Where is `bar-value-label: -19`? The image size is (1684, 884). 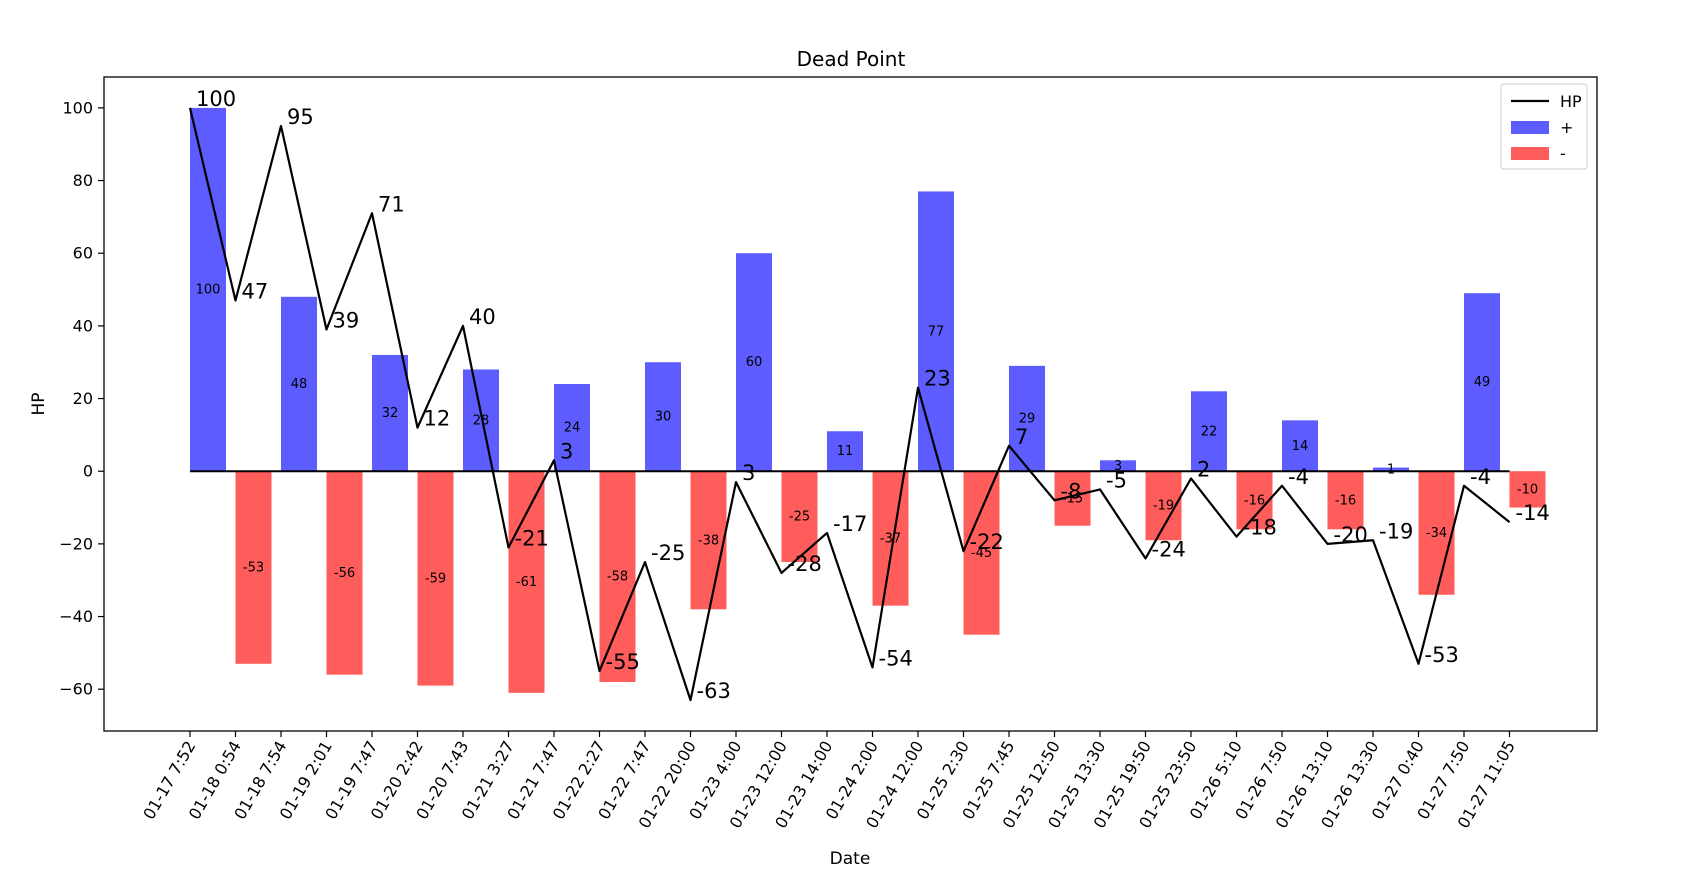
bar-value-label: -19 is located at coordinates (1163, 506).